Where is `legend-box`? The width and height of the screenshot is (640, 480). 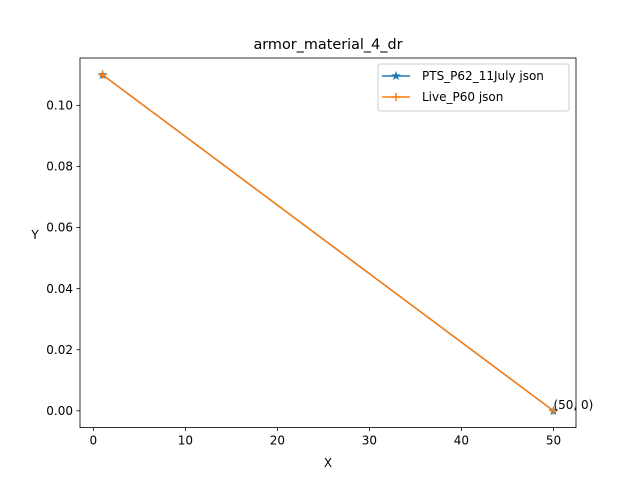
legend-box is located at coordinates (473, 87).